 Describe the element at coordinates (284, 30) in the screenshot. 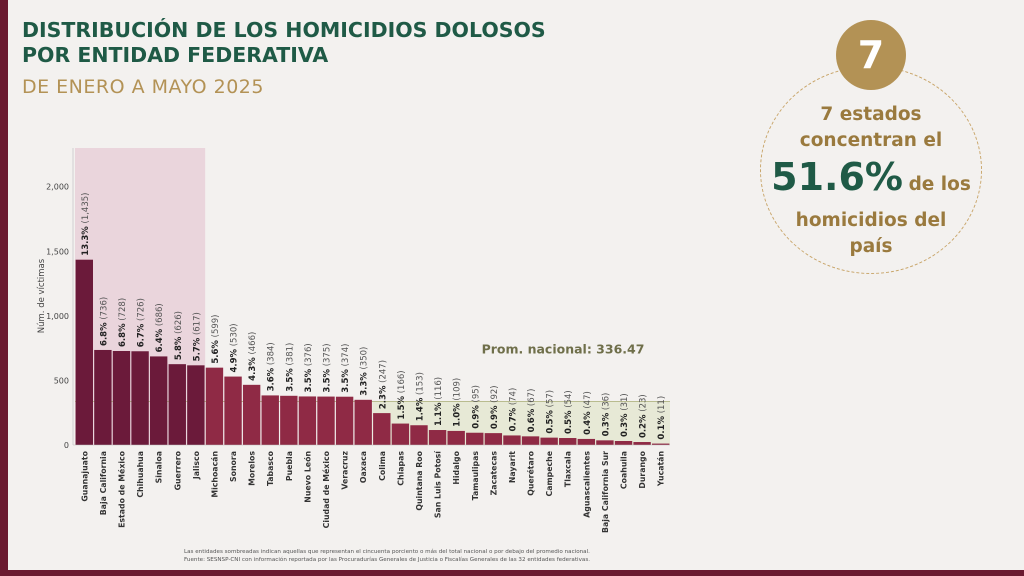

I see `title-line-1: DISTRIBUCIÓN DE LOS HOMICIDIOS DOLOSOS` at that location.